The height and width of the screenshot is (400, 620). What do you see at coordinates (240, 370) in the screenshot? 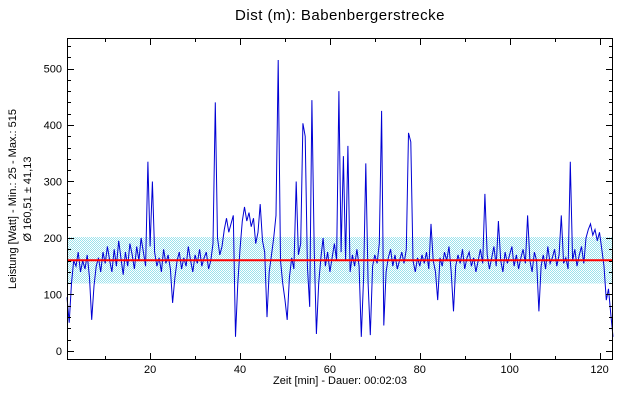
I see `x-tick-label: 40` at bounding box center [240, 370].